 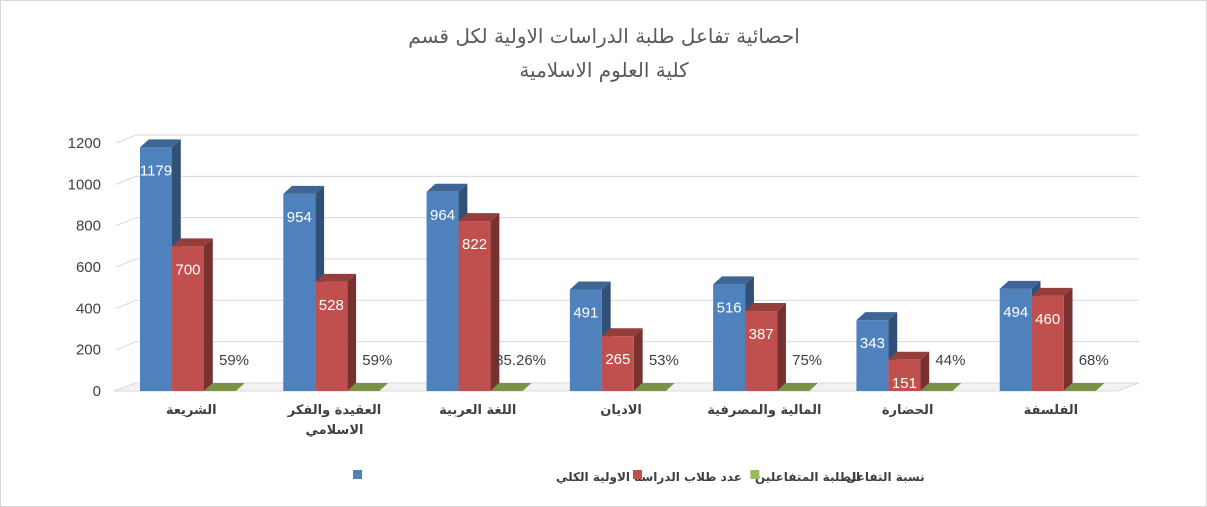 What do you see at coordinates (187, 269) in the screenshot?
I see `data-label-interactive: 700` at bounding box center [187, 269].